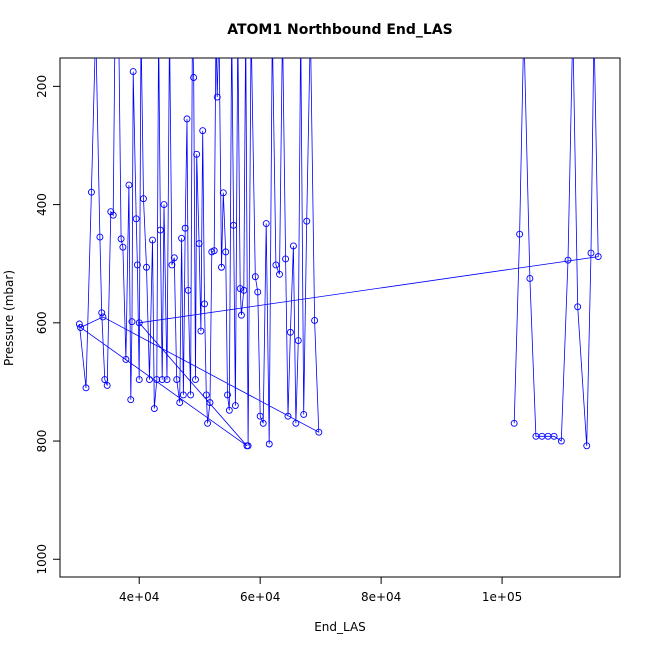 The width and height of the screenshot is (650, 654). I want to click on x-tick-label: 1e+05, so click(502, 597).